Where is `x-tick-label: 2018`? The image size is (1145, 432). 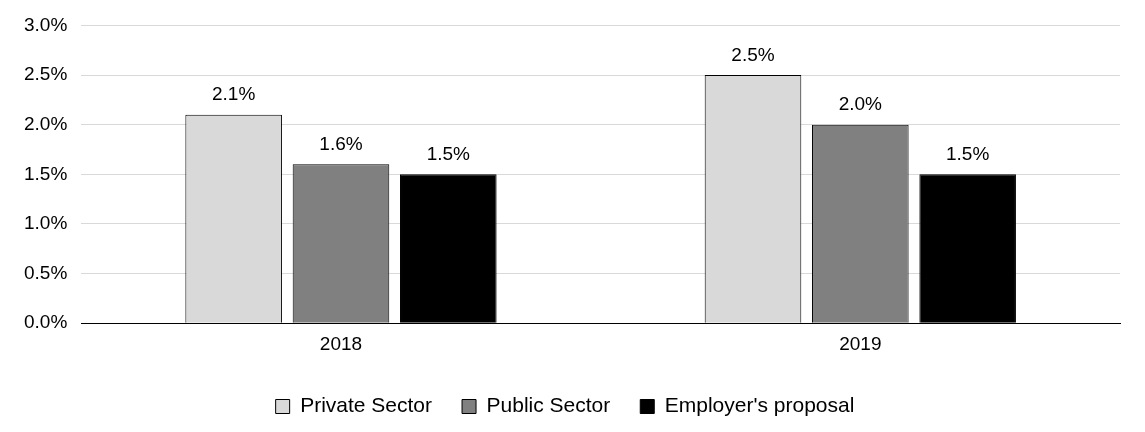
x-tick-label: 2018 is located at coordinates (341, 343).